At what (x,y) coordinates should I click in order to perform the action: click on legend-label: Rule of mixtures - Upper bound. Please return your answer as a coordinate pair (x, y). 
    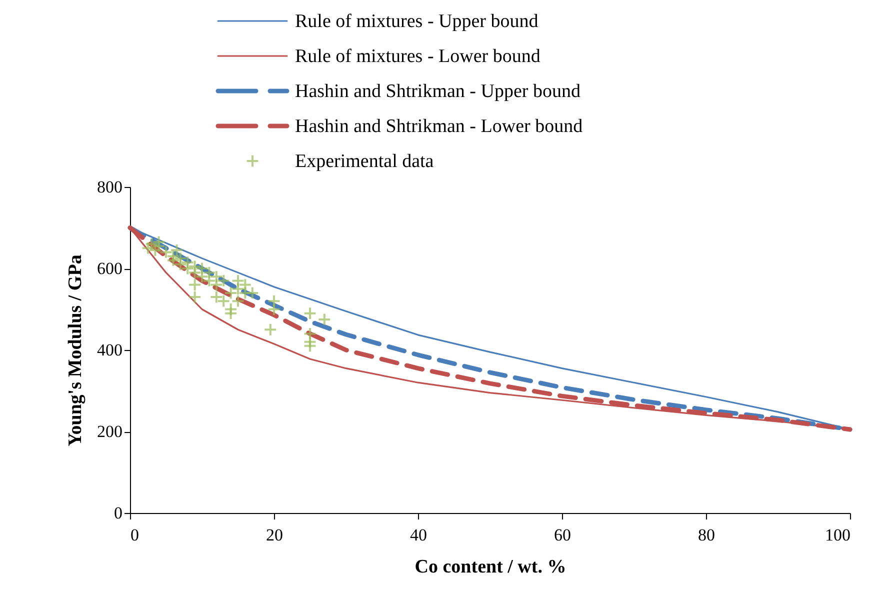
    Looking at the image, I should click on (417, 21).